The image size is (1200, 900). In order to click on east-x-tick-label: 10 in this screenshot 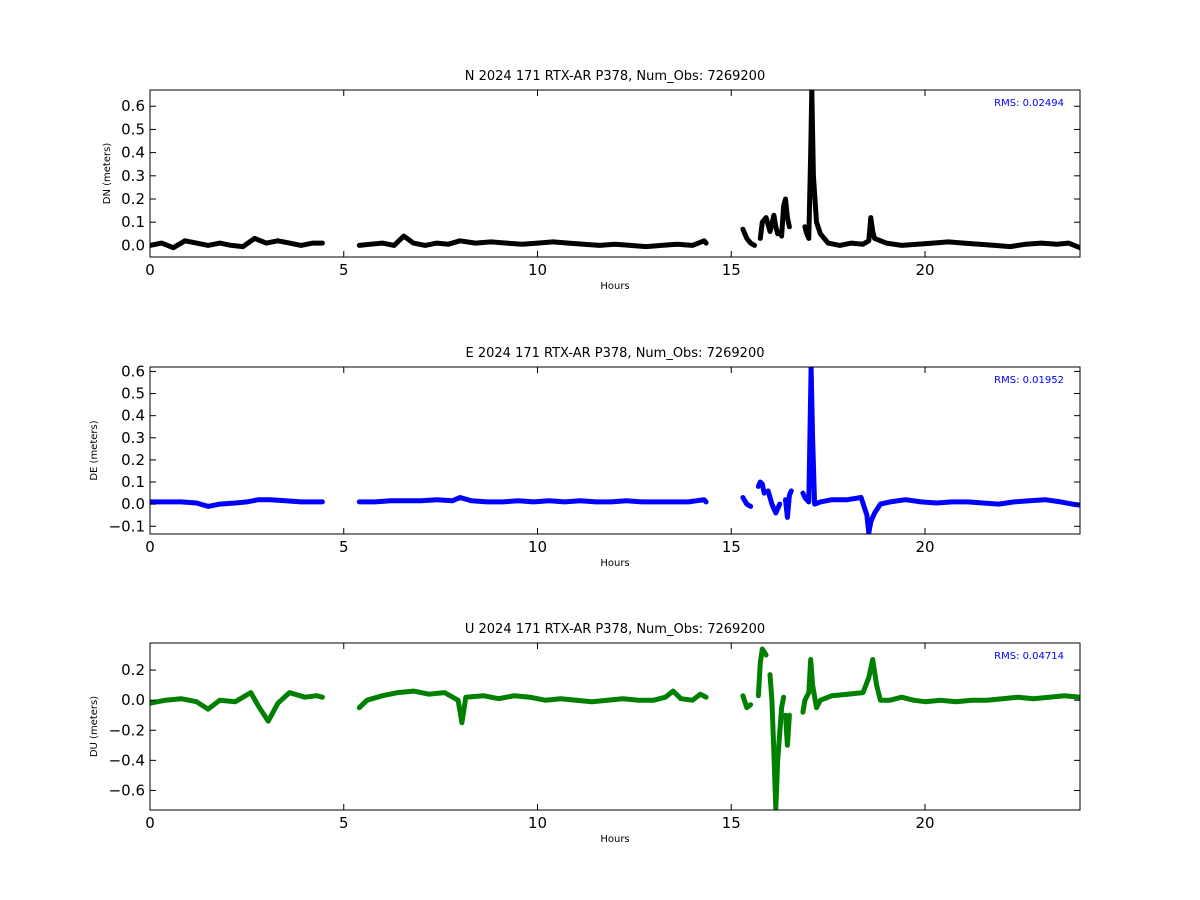, I will do `click(537, 547)`.